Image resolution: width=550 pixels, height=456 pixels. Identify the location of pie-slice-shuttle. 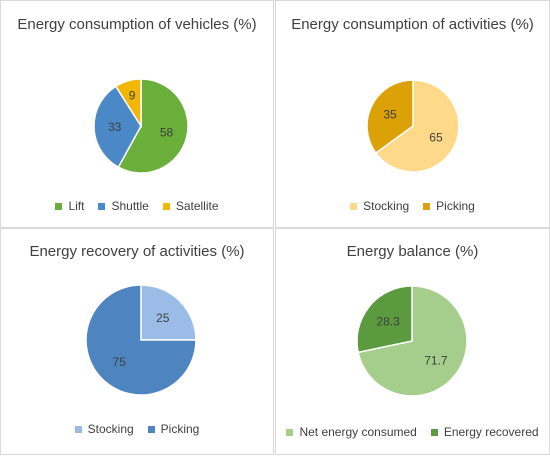
(117, 127).